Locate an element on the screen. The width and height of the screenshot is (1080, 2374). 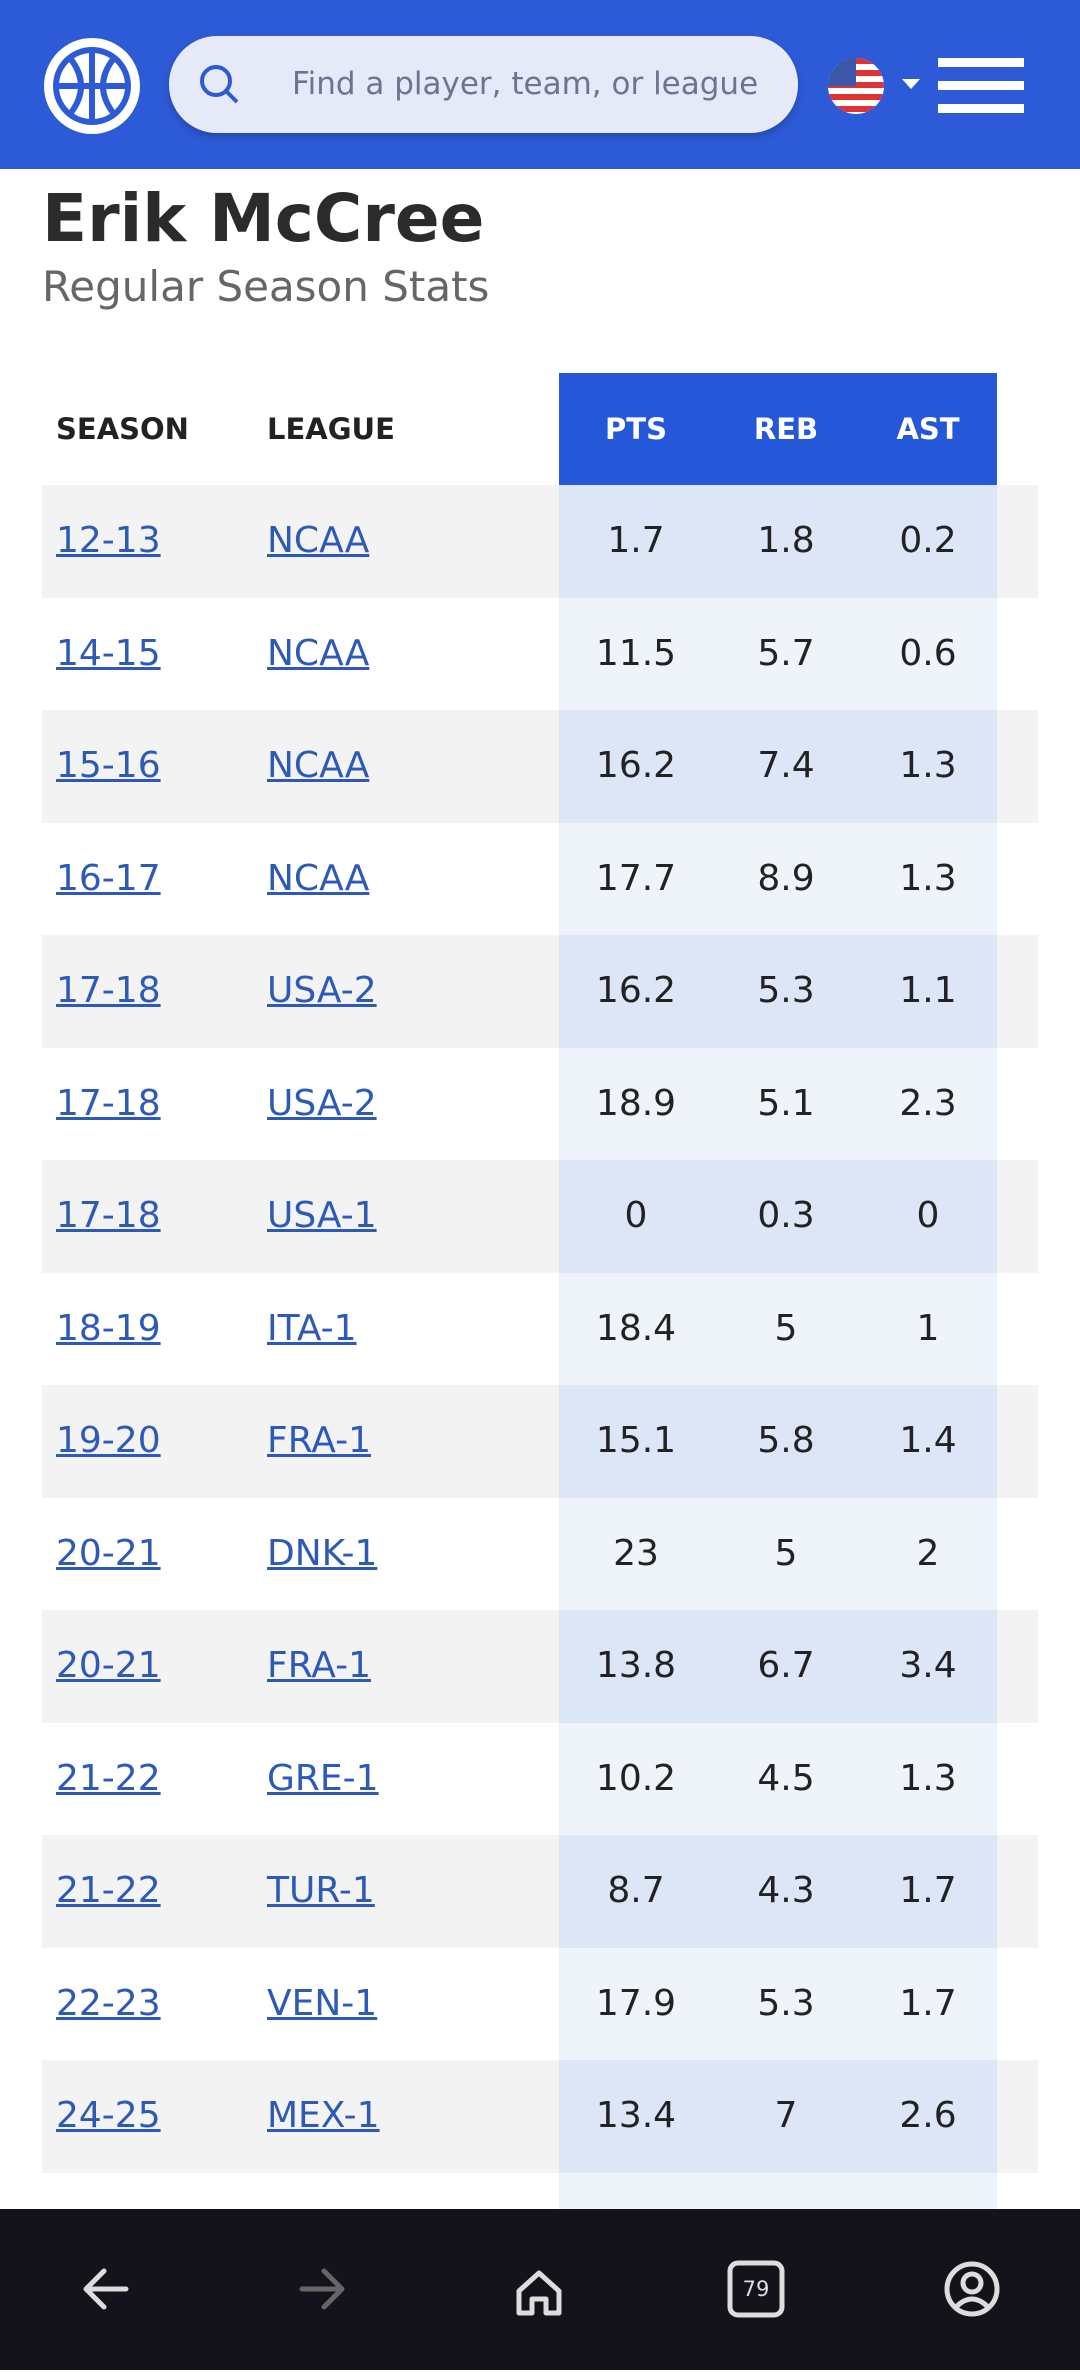
stat-value: 6.7 is located at coordinates (786, 1665).